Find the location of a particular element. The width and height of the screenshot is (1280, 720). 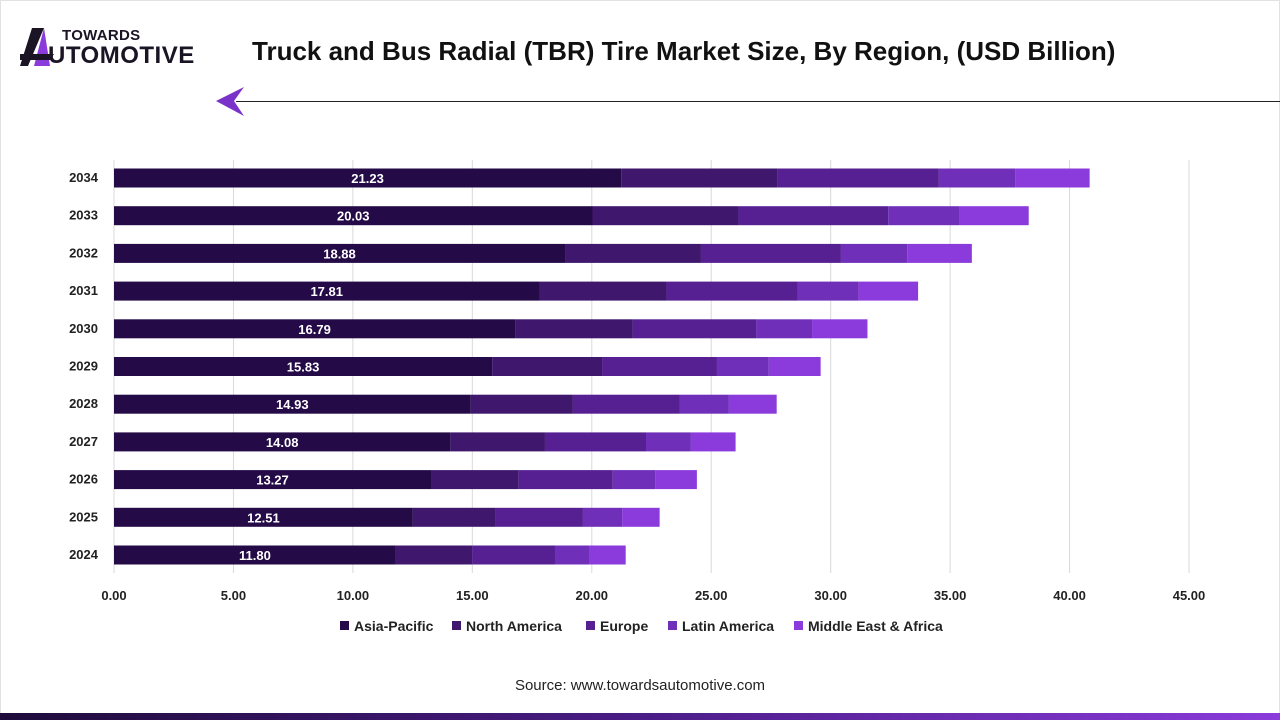

legend-item: Asia-Pacific is located at coordinates (394, 626).